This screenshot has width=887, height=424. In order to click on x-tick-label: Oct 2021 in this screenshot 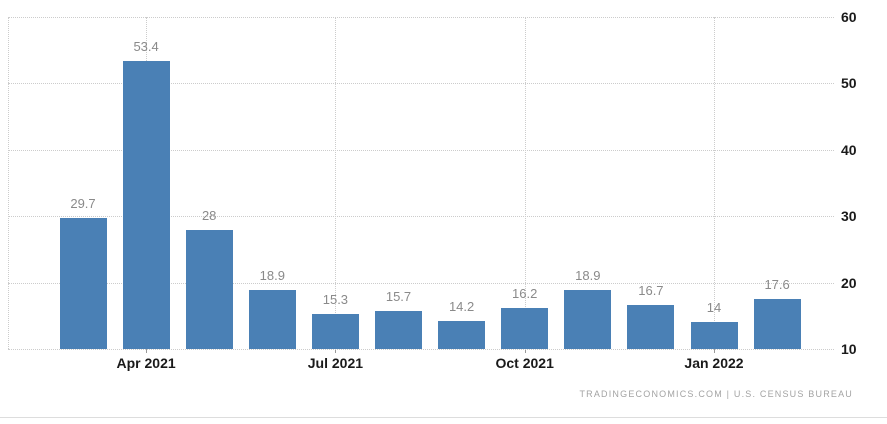, I will do `click(524, 363)`.